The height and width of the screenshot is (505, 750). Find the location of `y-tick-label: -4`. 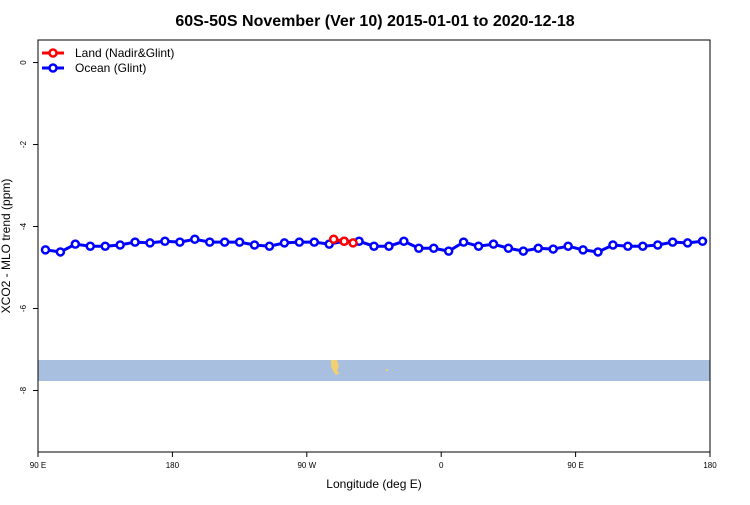

y-tick-label: -4 is located at coordinates (23, 226).